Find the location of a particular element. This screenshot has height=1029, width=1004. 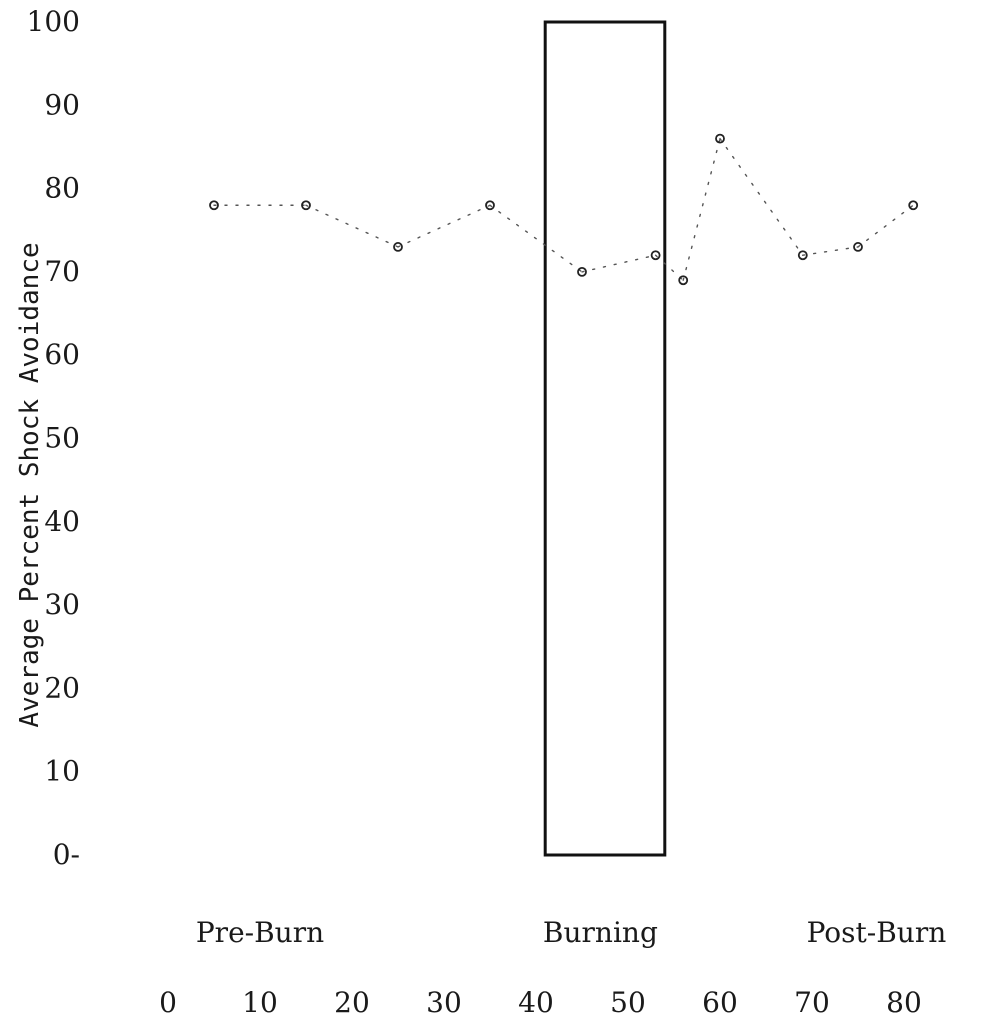

y-tick-label: 60 is located at coordinates (62, 354).